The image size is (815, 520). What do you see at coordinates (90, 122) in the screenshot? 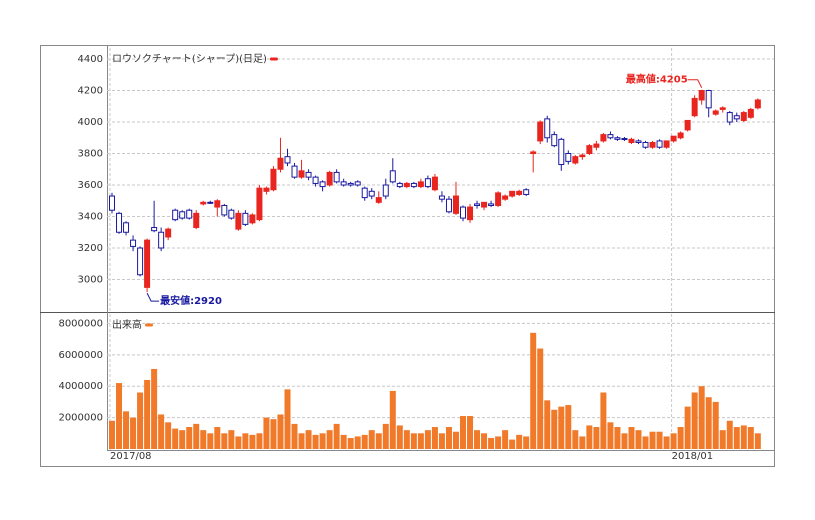
I see `y-tick-label: 4000` at bounding box center [90, 122].